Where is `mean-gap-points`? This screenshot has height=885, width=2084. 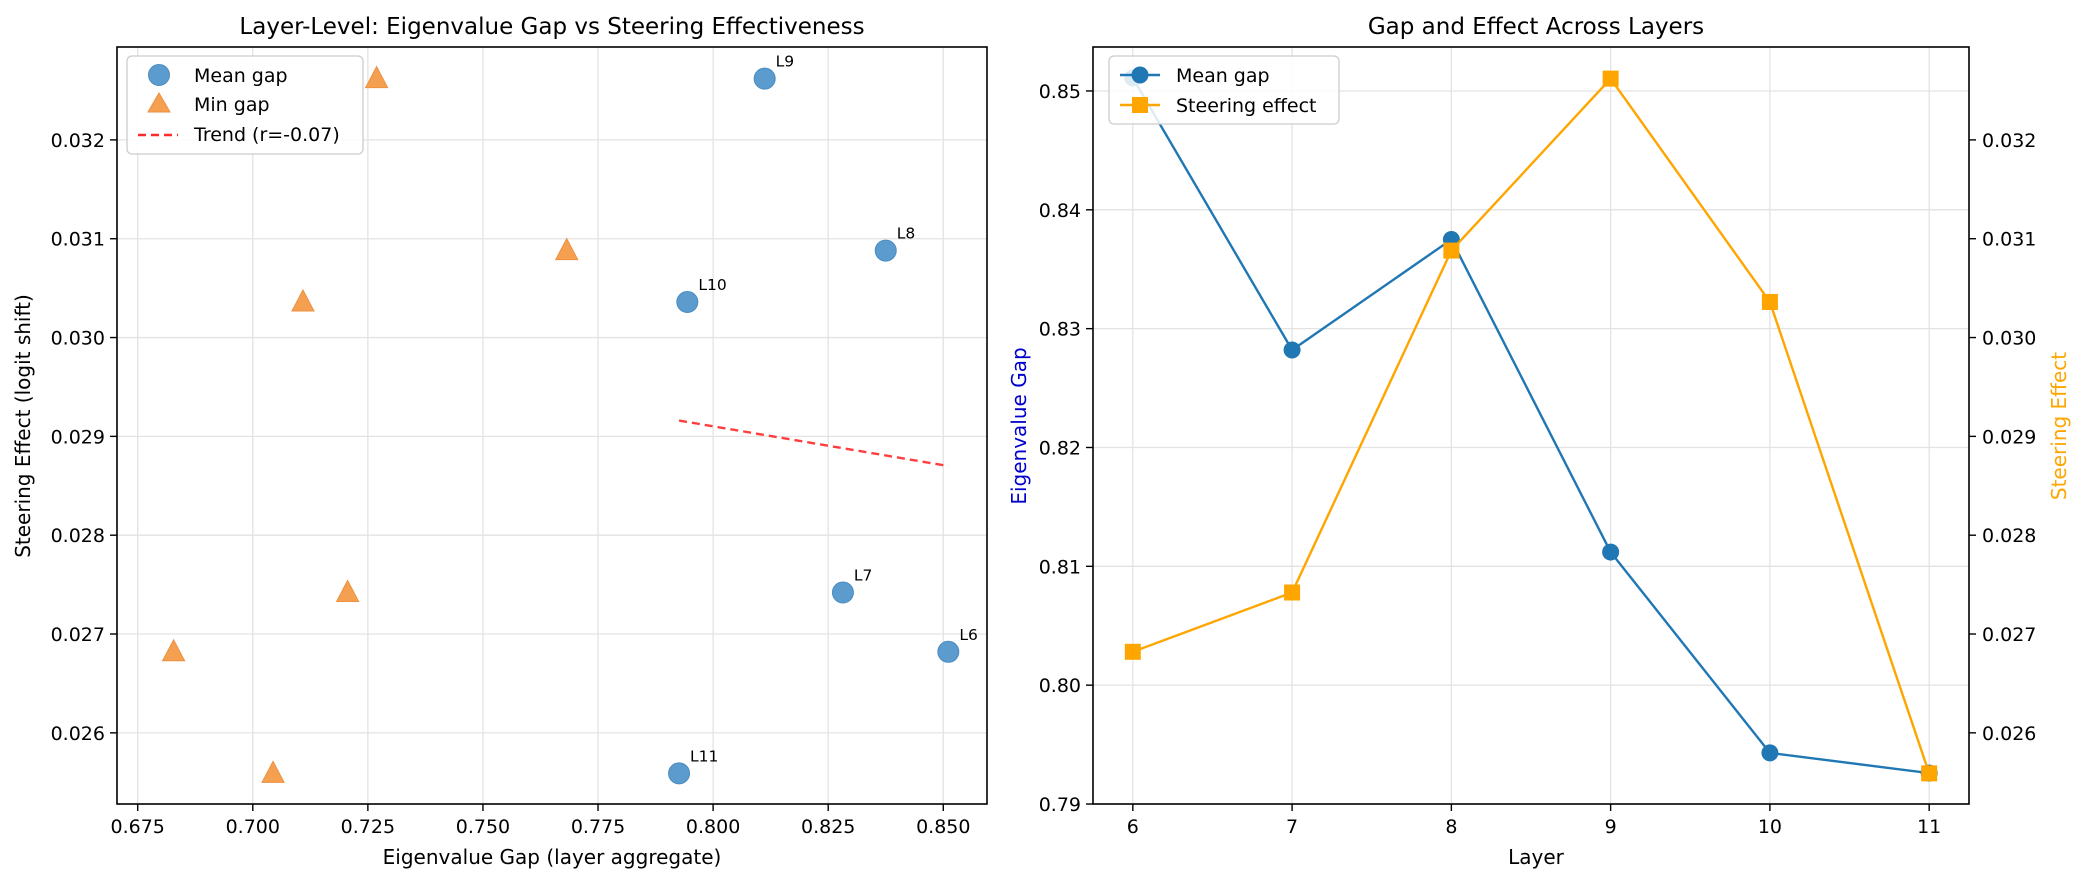
mean-gap-points is located at coordinates (814, 426).